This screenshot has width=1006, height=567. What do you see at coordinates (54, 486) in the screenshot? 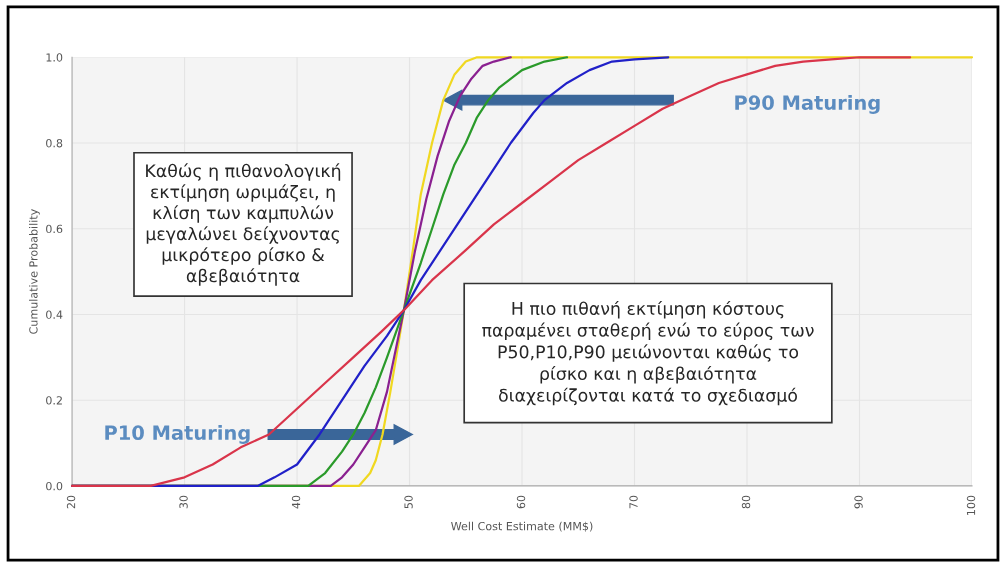
I see `y-tick-label: 0.0` at bounding box center [54, 486].